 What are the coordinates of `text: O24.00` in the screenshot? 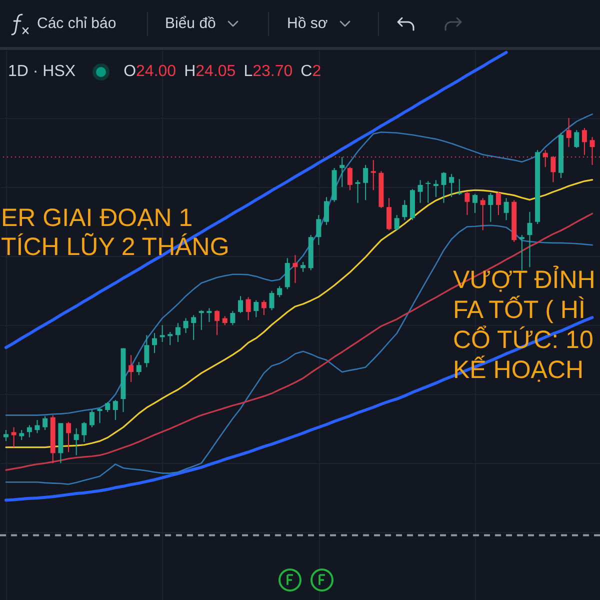 It's located at (150, 71).